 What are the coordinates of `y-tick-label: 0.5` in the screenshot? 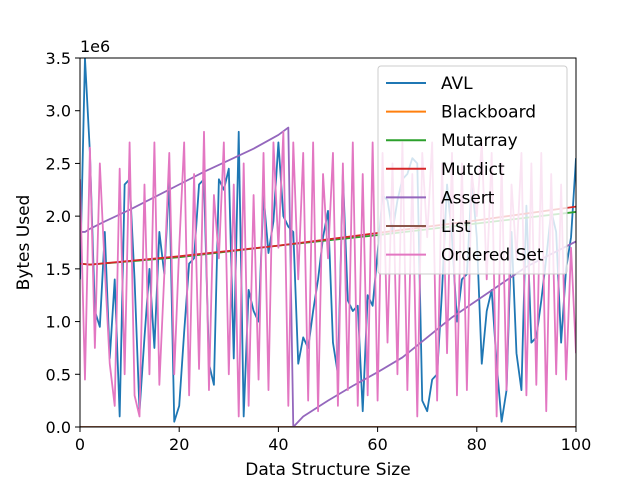 It's located at (58, 374).